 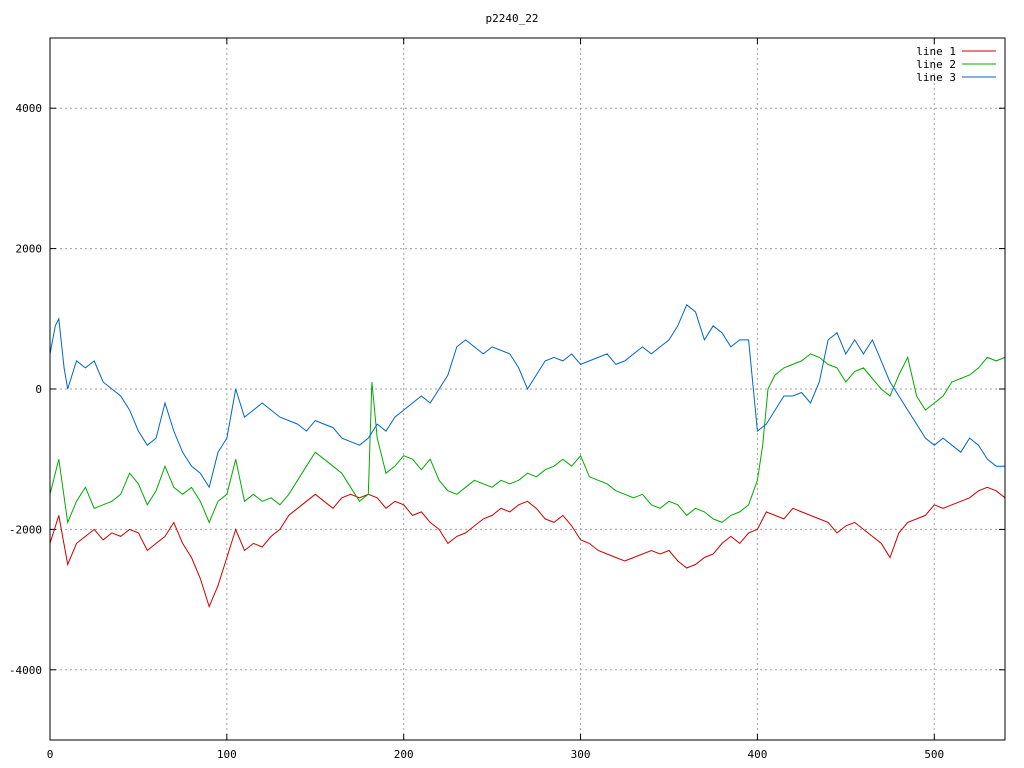 I want to click on y-tick-label: -2000, so click(x=25, y=529).